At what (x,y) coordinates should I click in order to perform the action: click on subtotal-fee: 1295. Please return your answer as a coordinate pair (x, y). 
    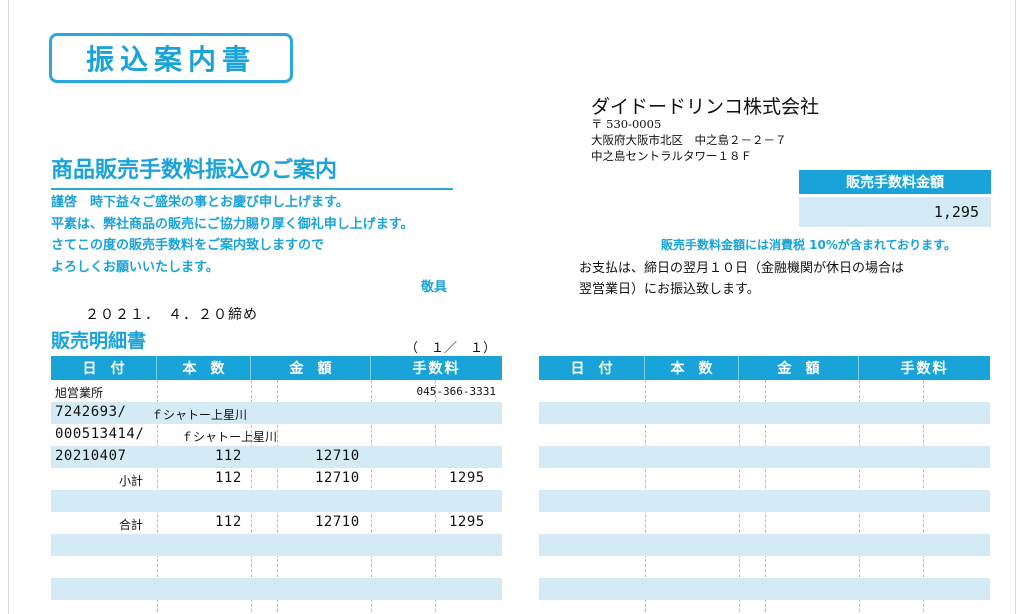
    Looking at the image, I should click on (467, 478).